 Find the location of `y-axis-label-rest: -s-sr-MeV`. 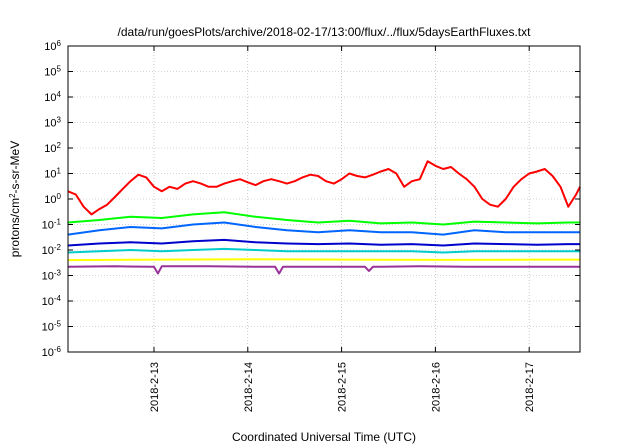

y-axis-label-rest: -s-sr-MeV is located at coordinates (15, 167).